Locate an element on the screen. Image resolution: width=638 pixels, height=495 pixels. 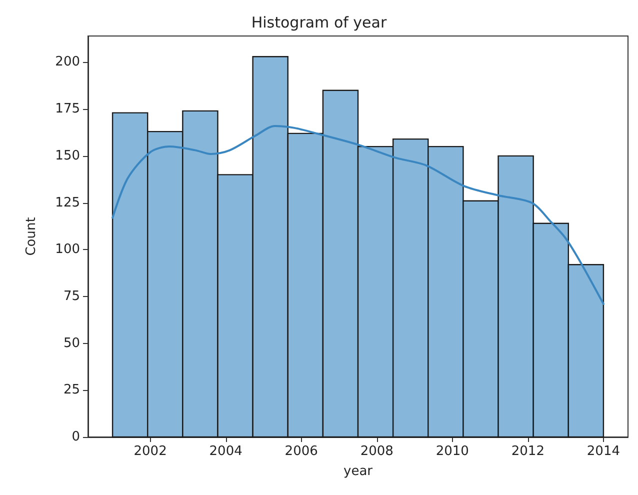
x-tick-label: 2006 is located at coordinates (301, 451).